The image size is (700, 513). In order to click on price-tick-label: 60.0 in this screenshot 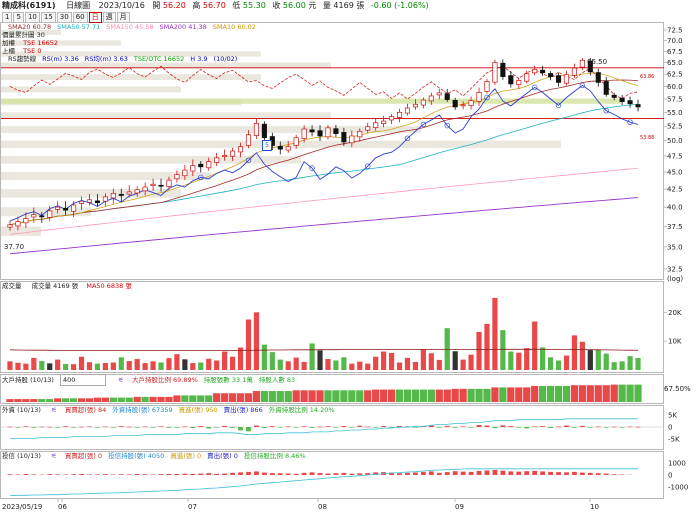, I will do `click(675, 87)`.